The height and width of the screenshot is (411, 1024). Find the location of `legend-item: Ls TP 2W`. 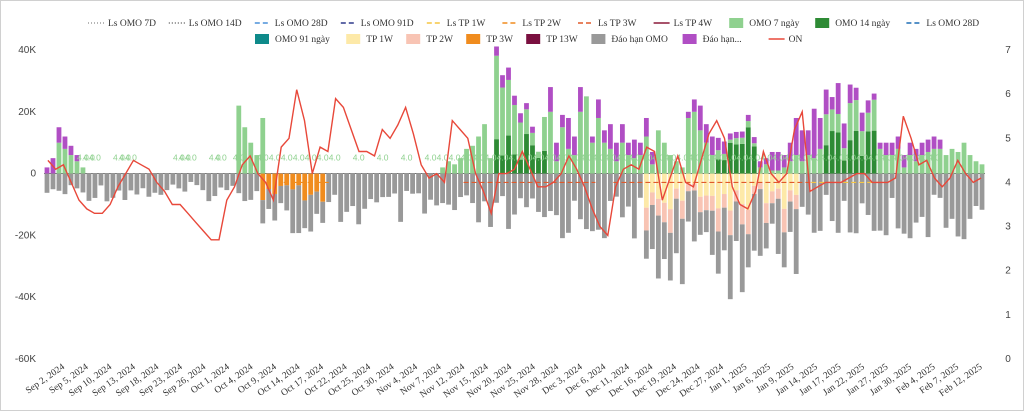

legend-item: Ls TP 2W is located at coordinates (531, 24).